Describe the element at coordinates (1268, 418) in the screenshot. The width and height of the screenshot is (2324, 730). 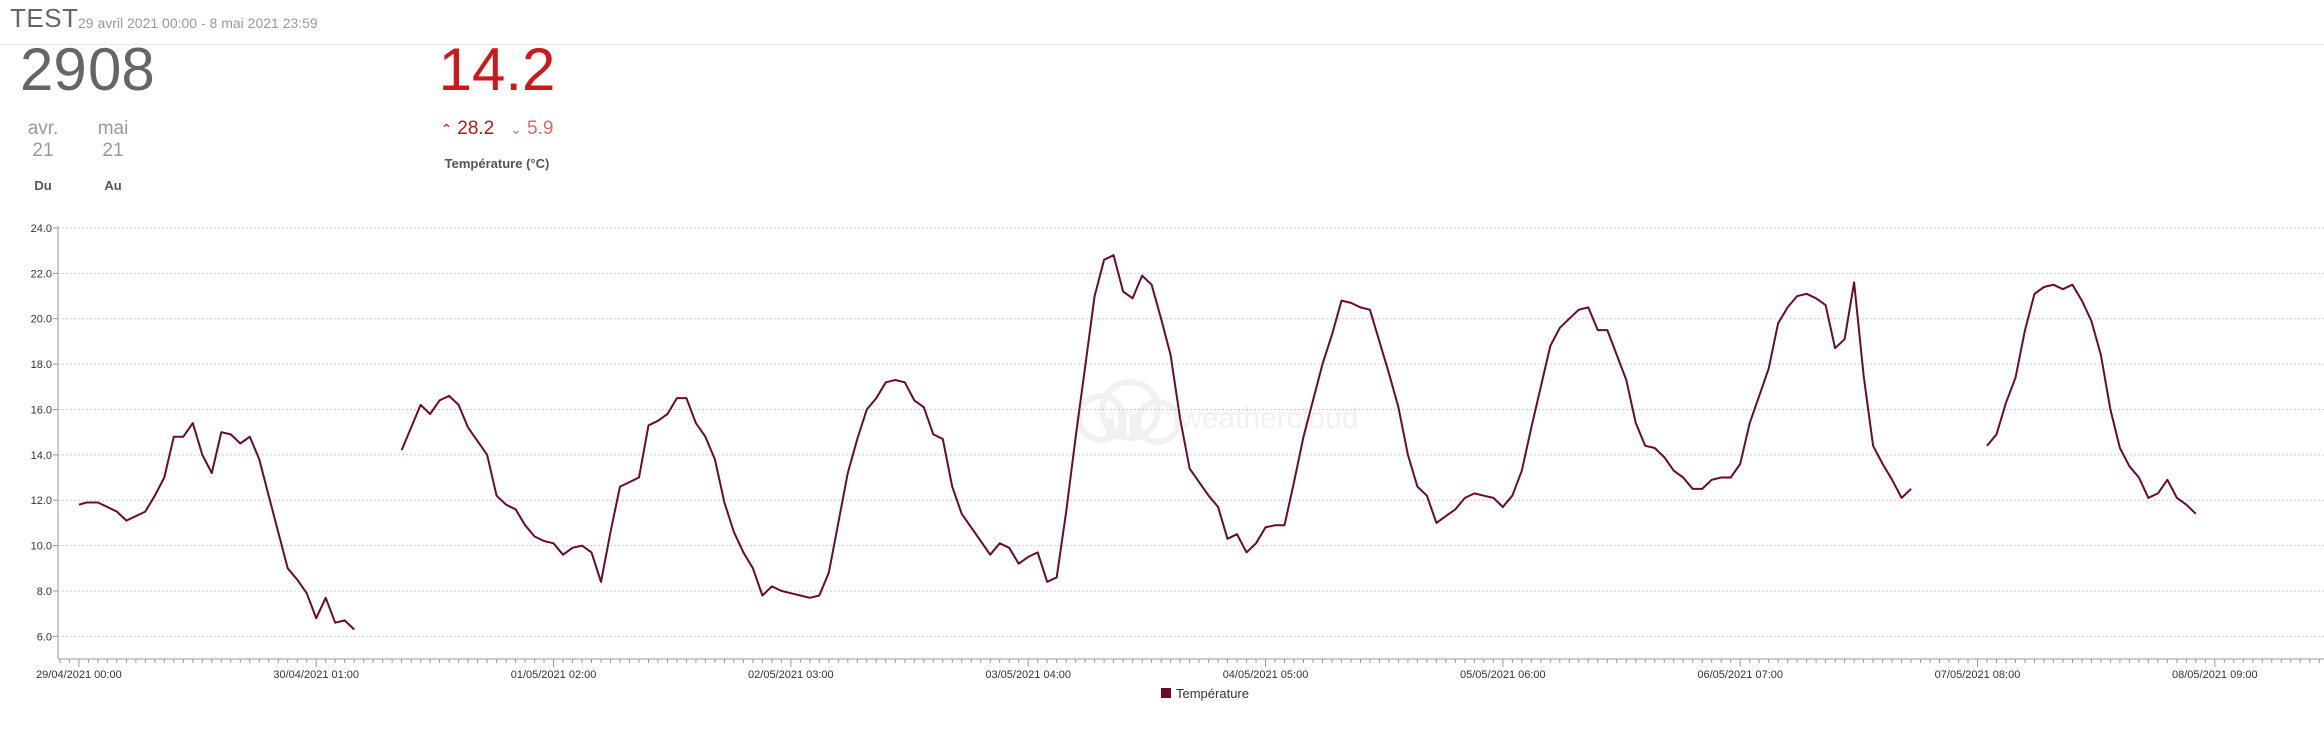
I see `watermark-text: weathercloud` at that location.